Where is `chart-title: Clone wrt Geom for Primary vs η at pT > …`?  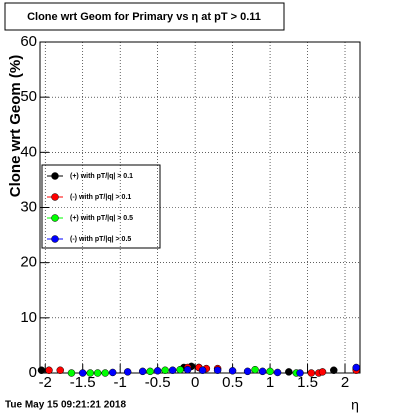 chart-title: Clone wrt Geom for Primary vs η at pT > … is located at coordinates (144, 17).